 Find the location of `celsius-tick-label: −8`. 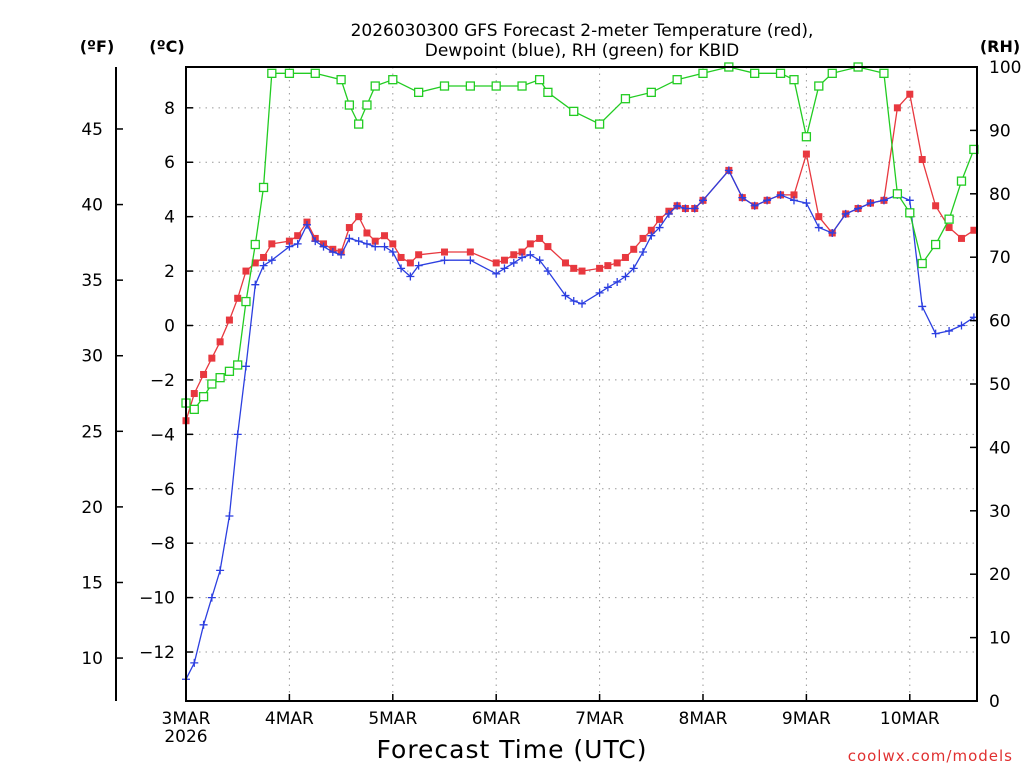

celsius-tick-label: −8 is located at coordinates (162, 544).